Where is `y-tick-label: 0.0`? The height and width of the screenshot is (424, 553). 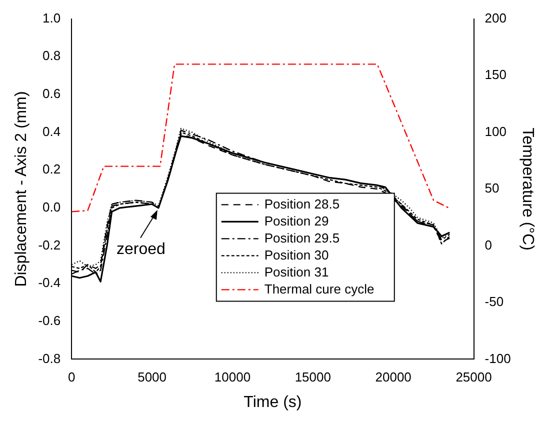
y-tick-label: 0.0 is located at coordinates (51, 206).